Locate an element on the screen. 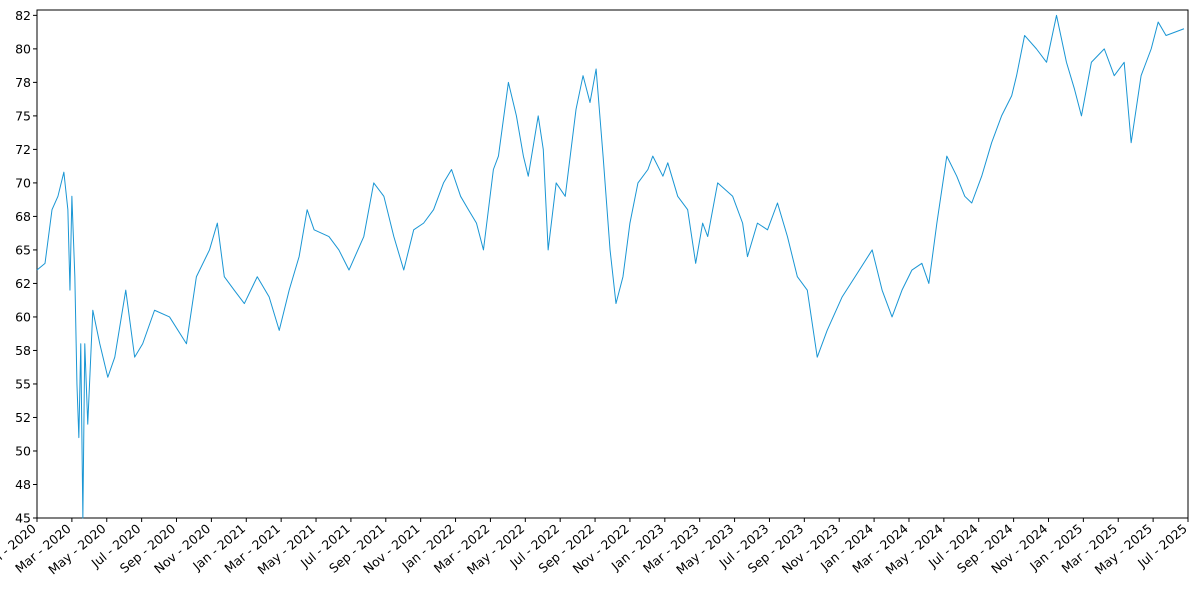  y-tick-label: 82 is located at coordinates (23, 15).